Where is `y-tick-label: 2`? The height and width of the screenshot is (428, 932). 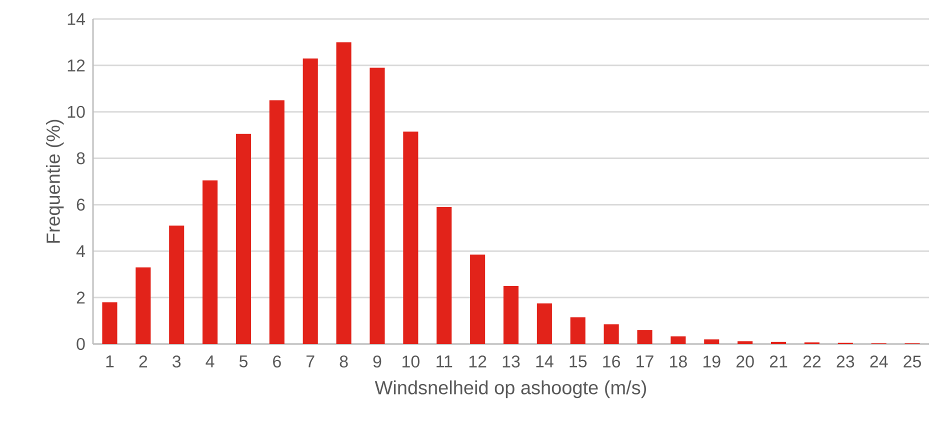 y-tick-label: 2 is located at coordinates (80, 298).